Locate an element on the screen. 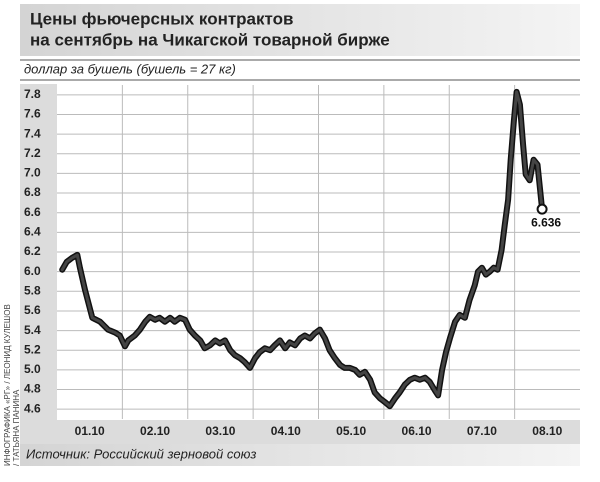  chart-title: на сентябрь на Чикагской товарной бирже is located at coordinates (210, 39).